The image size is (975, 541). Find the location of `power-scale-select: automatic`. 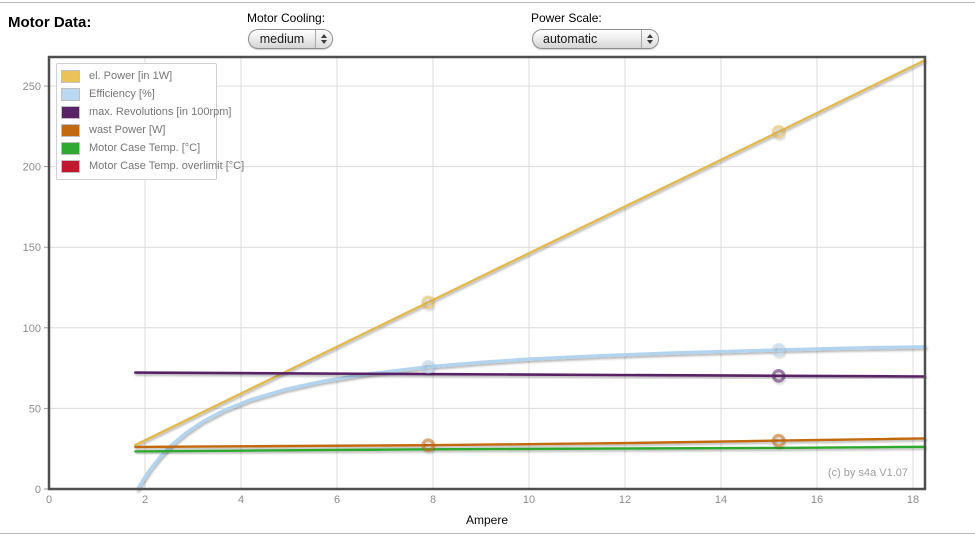

power-scale-select: automatic is located at coordinates (595, 39).